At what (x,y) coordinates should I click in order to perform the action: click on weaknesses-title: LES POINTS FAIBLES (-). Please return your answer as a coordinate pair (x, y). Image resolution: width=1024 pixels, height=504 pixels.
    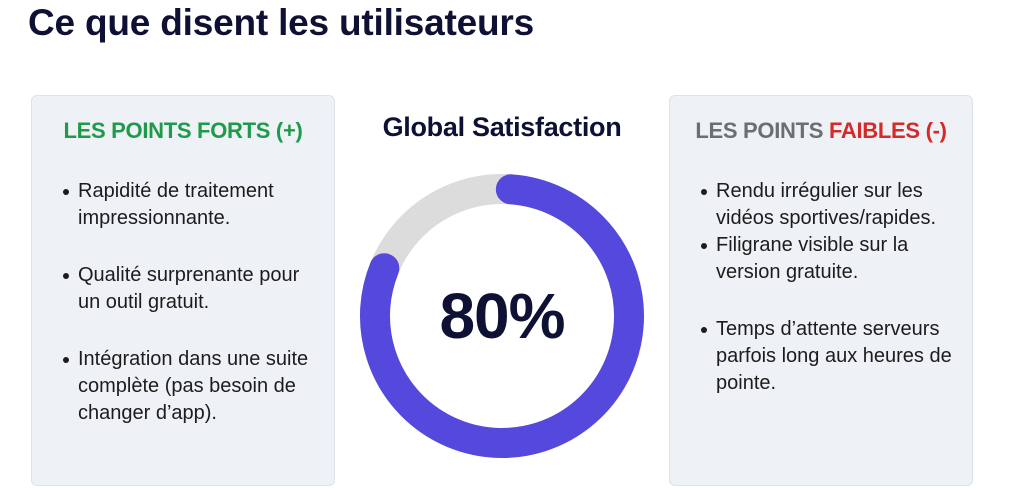
    Looking at the image, I should click on (821, 131).